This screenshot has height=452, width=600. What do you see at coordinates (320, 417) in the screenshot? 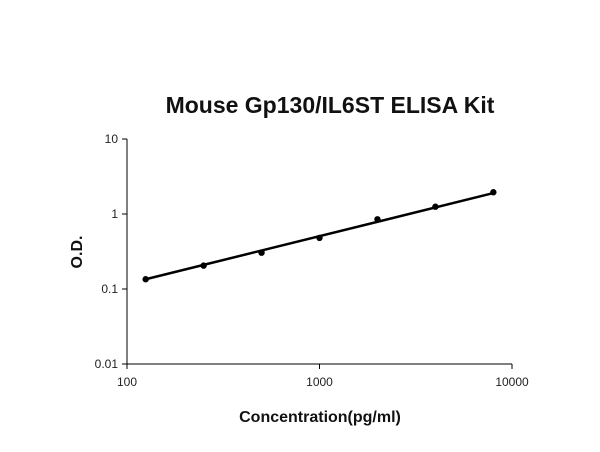
I see `x-axis-title: Concentration(pg/ml)` at bounding box center [320, 417].